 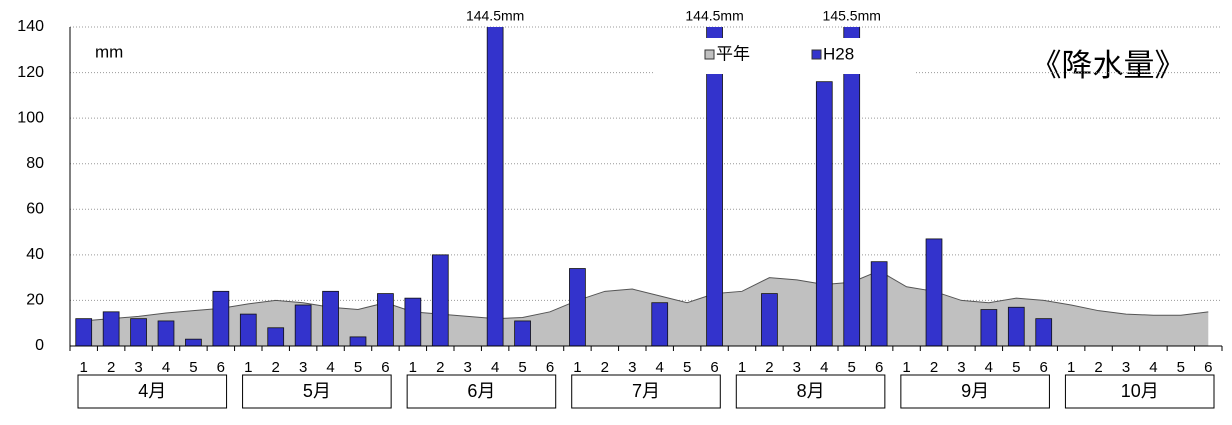 I want to click on group-label: 4月, so click(x=152, y=391).